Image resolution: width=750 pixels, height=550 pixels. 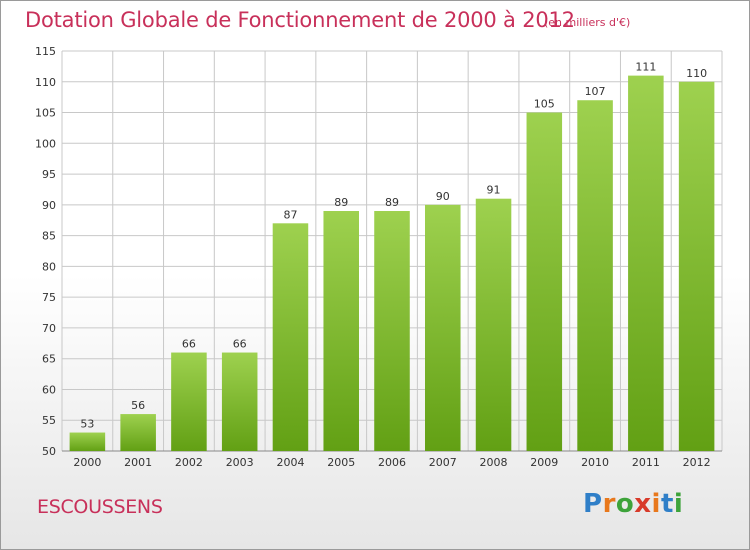 I want to click on town-name: ESCOUSSENS, so click(x=100, y=507).